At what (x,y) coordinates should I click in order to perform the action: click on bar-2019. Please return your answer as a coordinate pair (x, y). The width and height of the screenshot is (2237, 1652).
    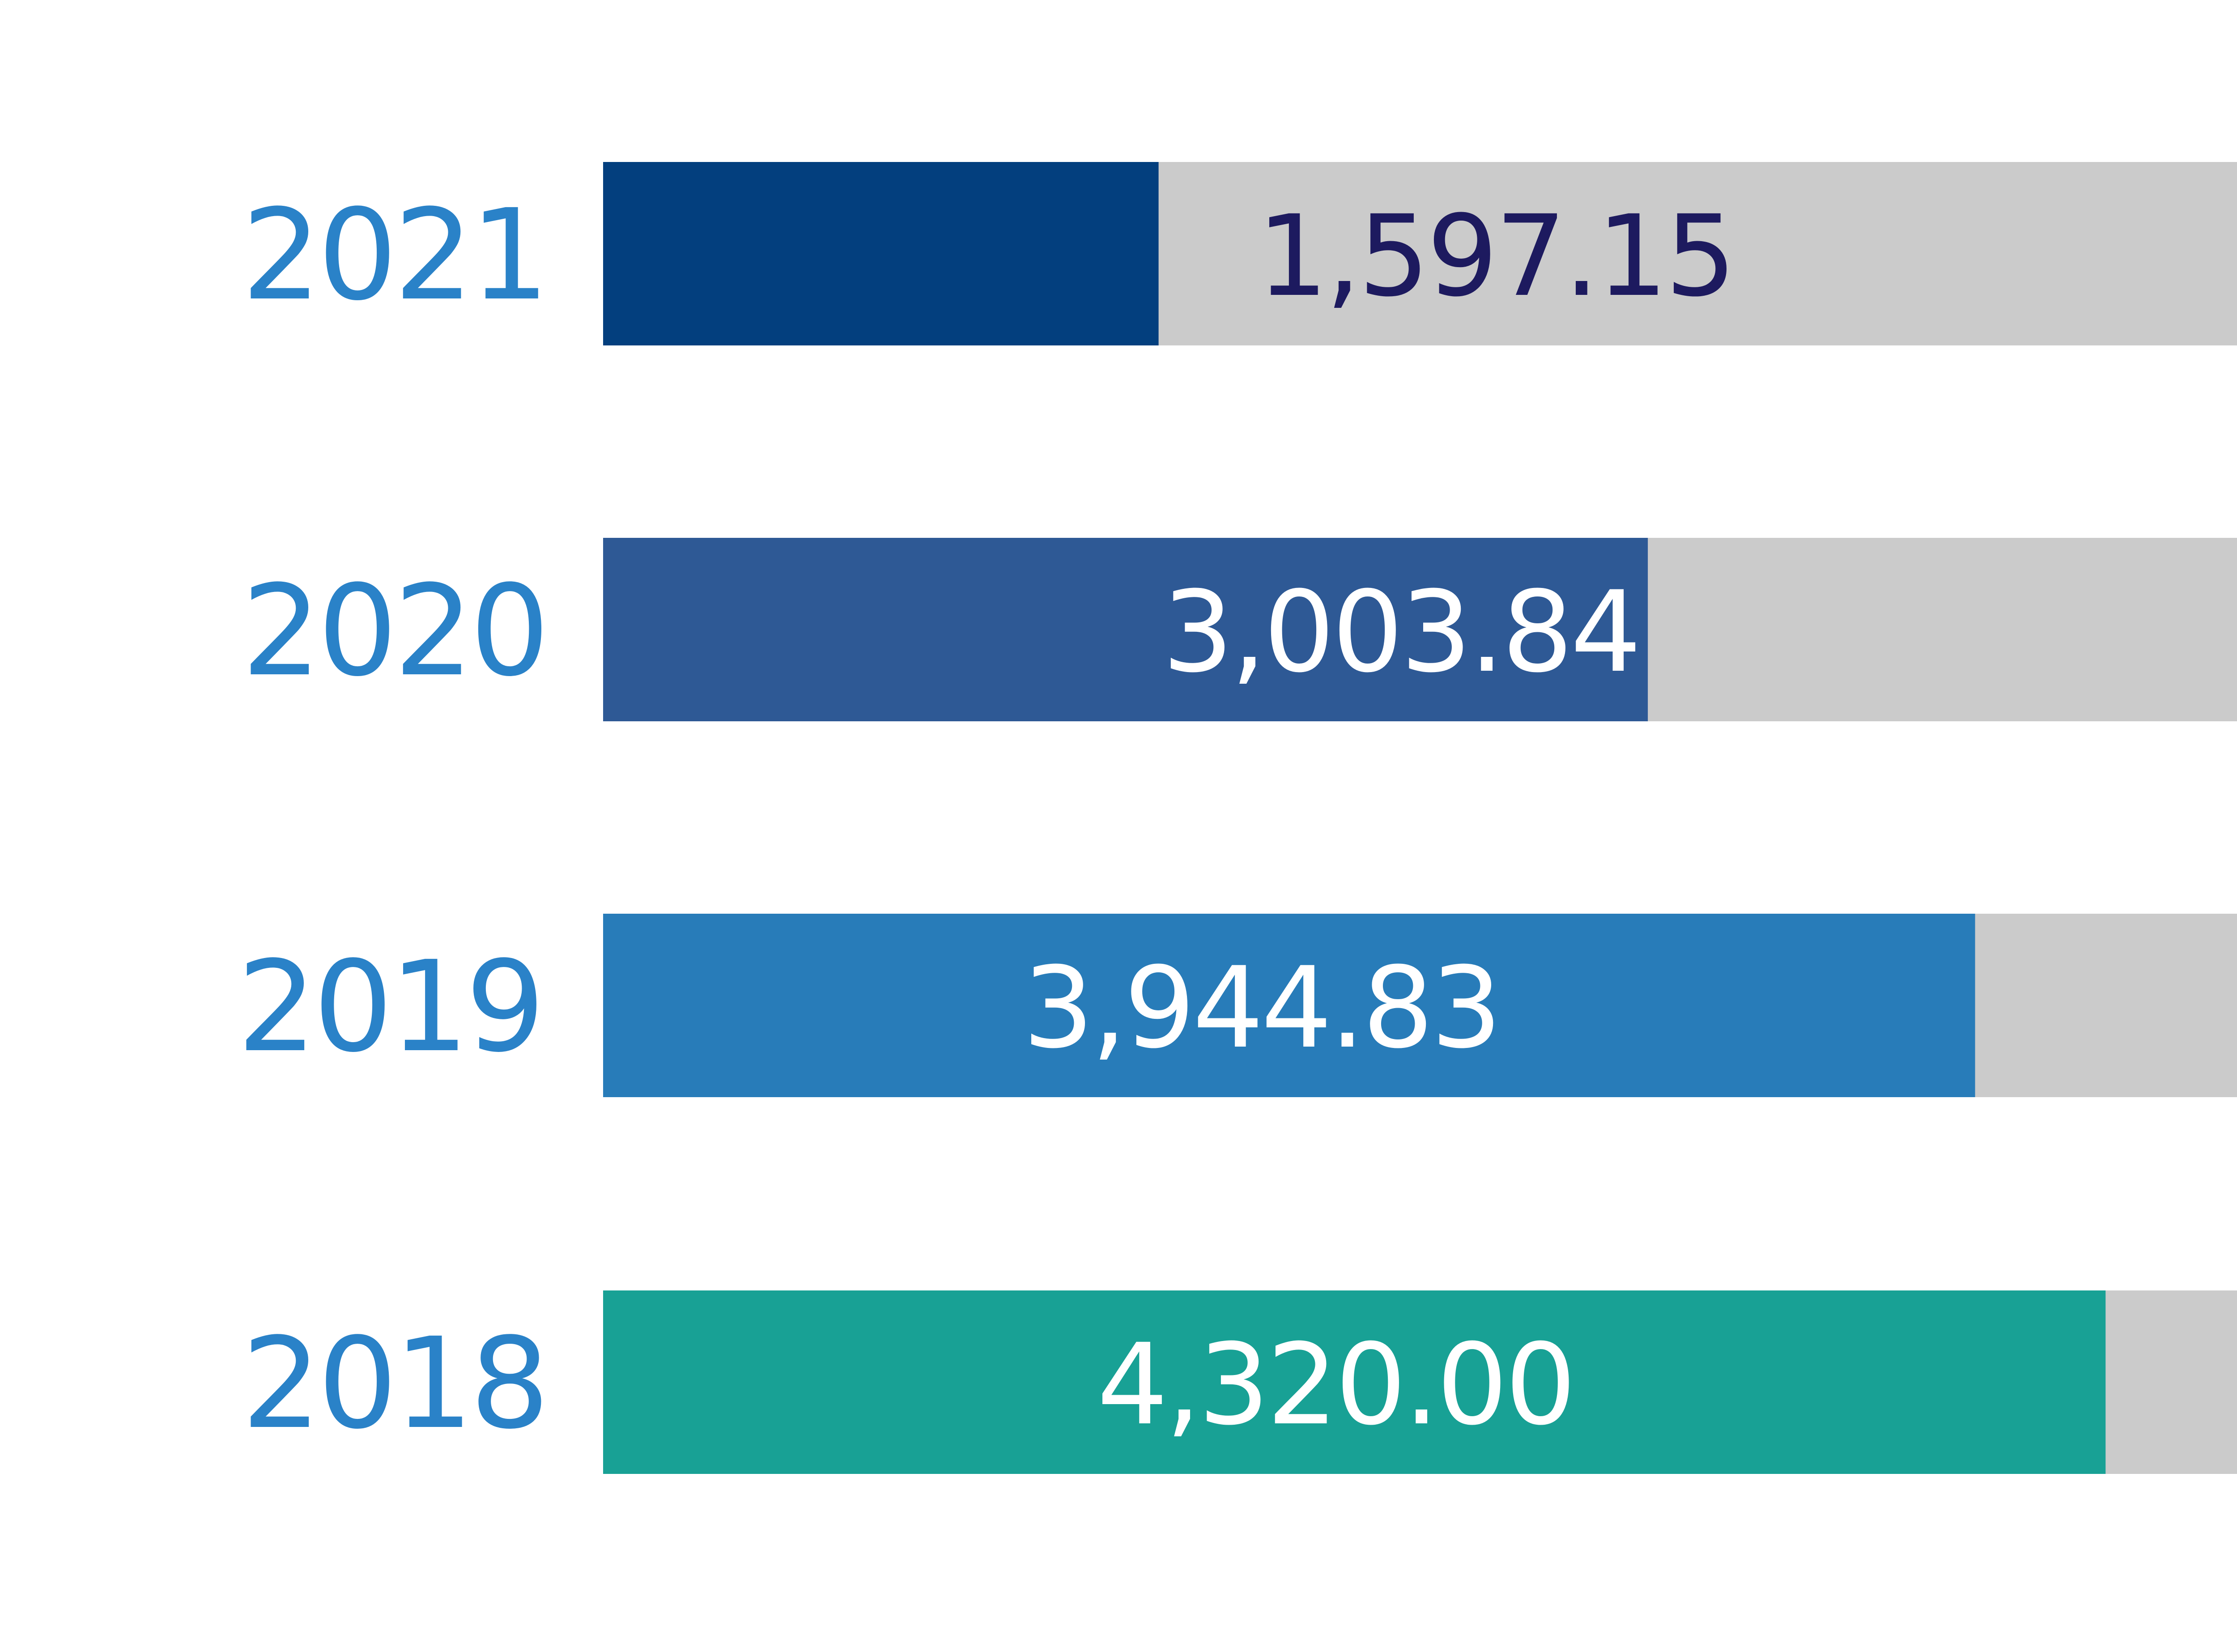
    Looking at the image, I should click on (1289, 1005).